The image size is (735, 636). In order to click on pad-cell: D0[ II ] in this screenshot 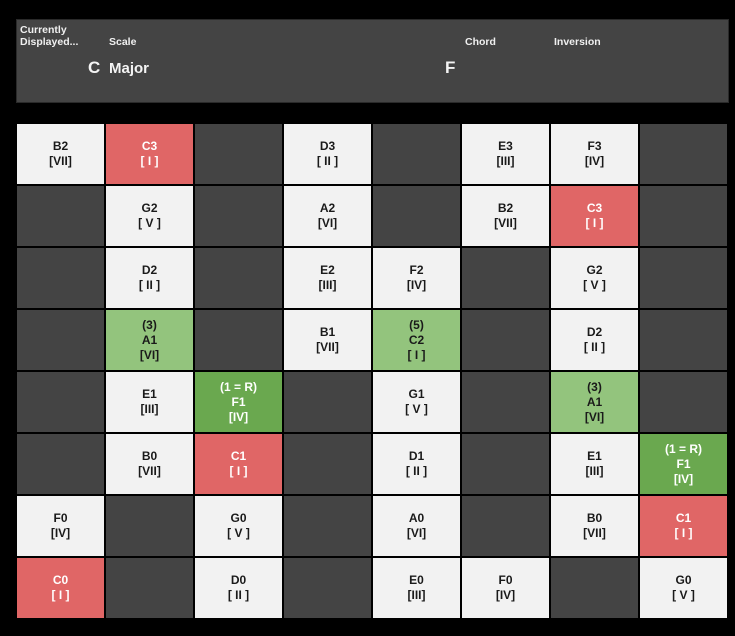, I will do `click(238, 588)`.